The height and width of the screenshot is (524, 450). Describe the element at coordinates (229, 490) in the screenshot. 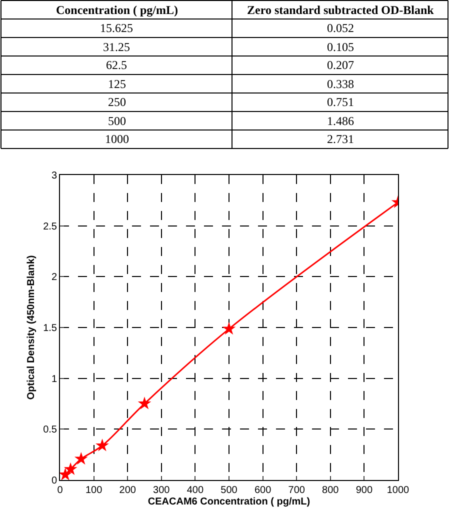

I see `x-tick-label: 500` at that location.